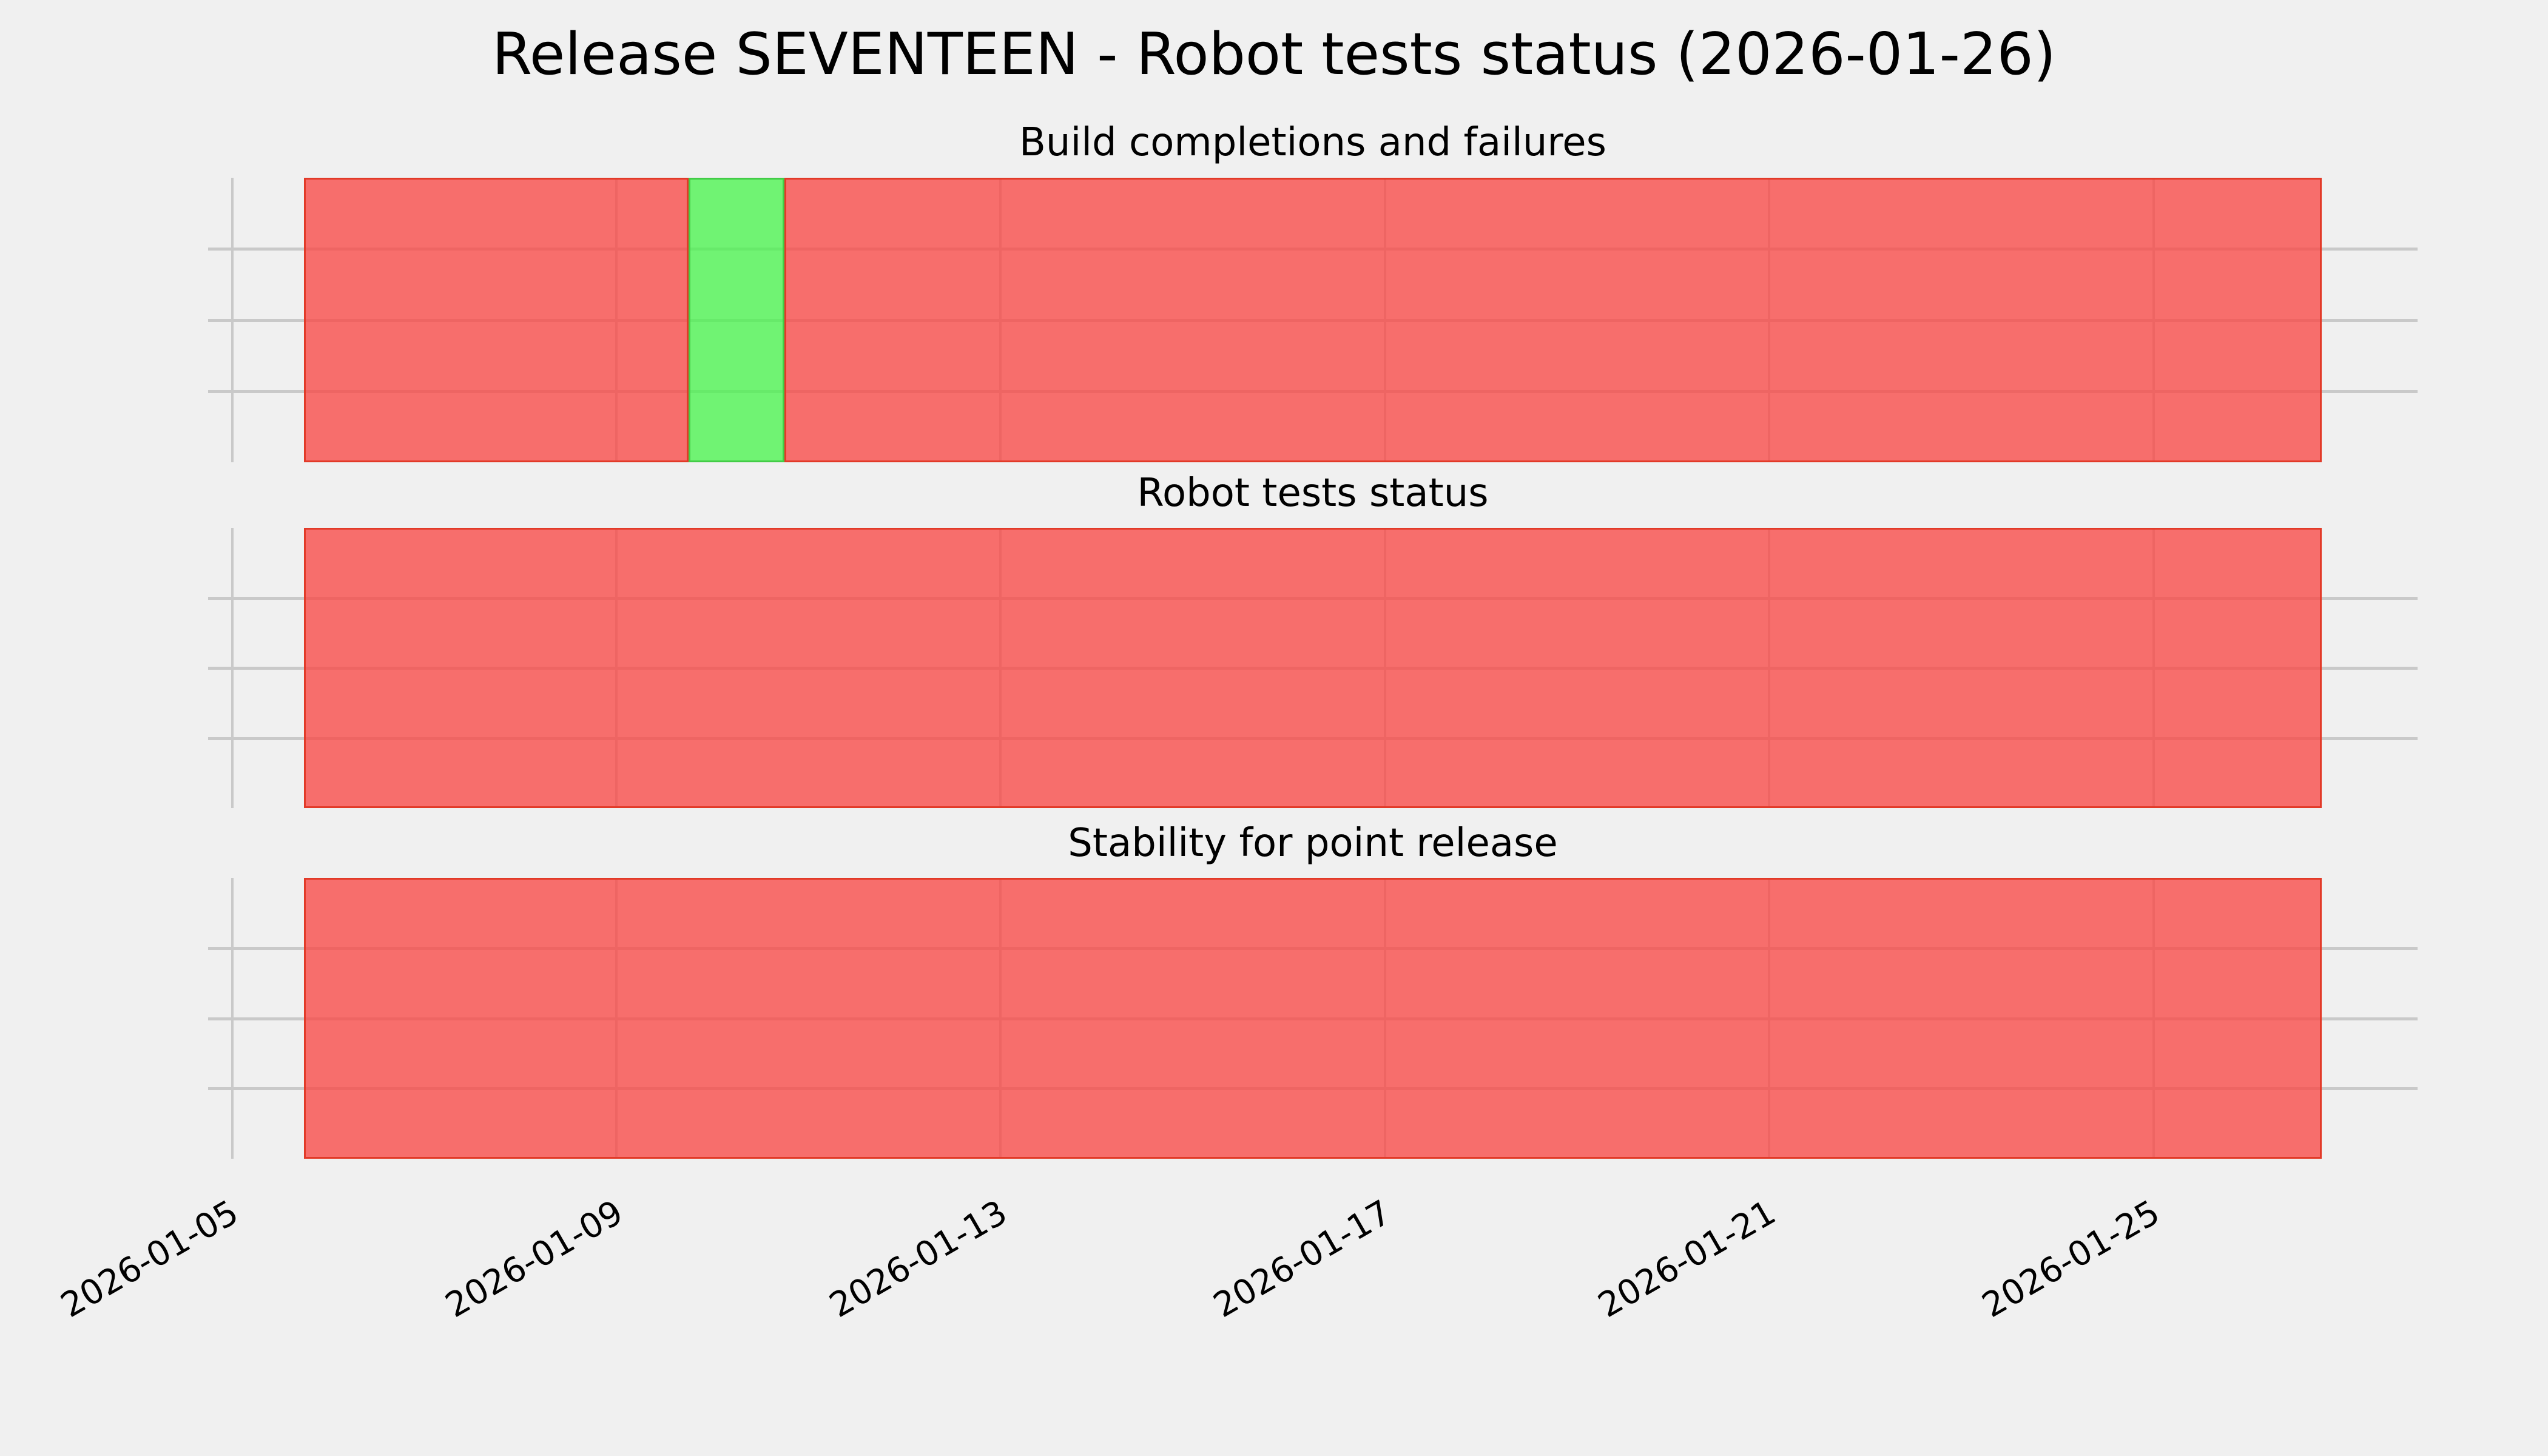  What do you see at coordinates (1313, 493) in the screenshot?
I see `subplot-title-robot-tests: Robot tests status` at bounding box center [1313, 493].